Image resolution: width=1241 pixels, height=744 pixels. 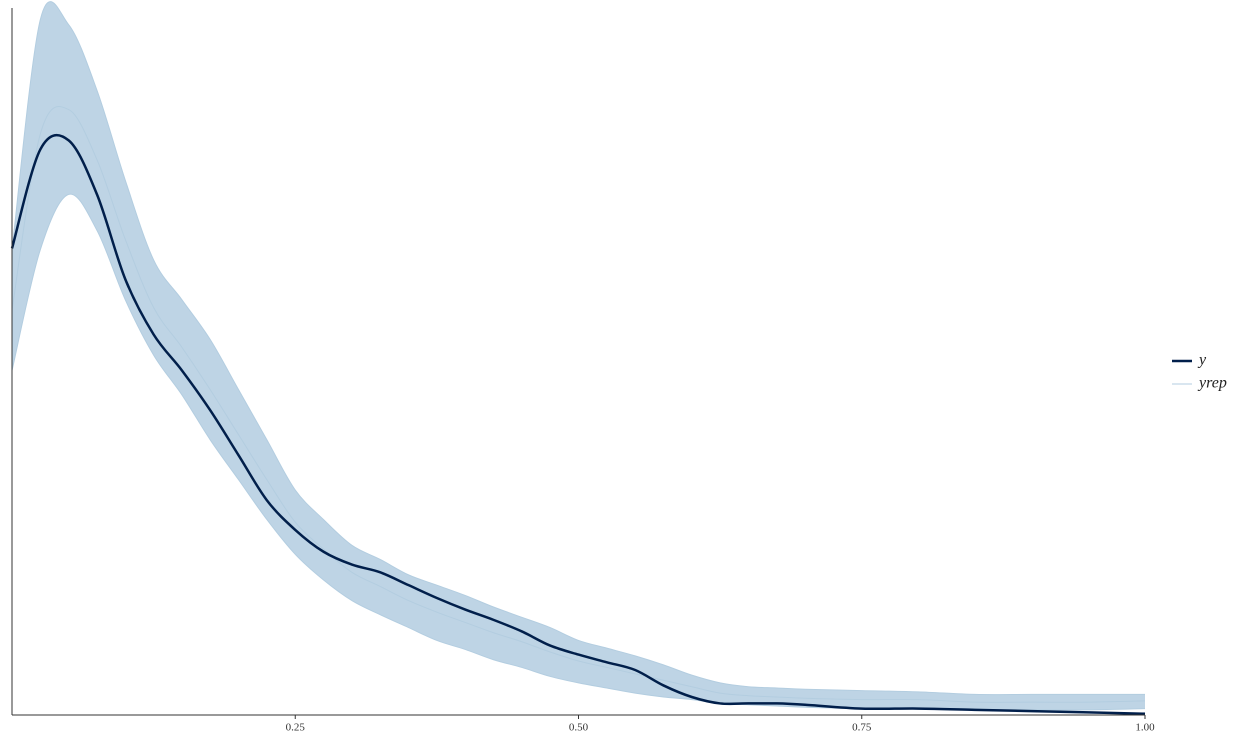 I want to click on legend-label: y, so click(x=1202, y=360).